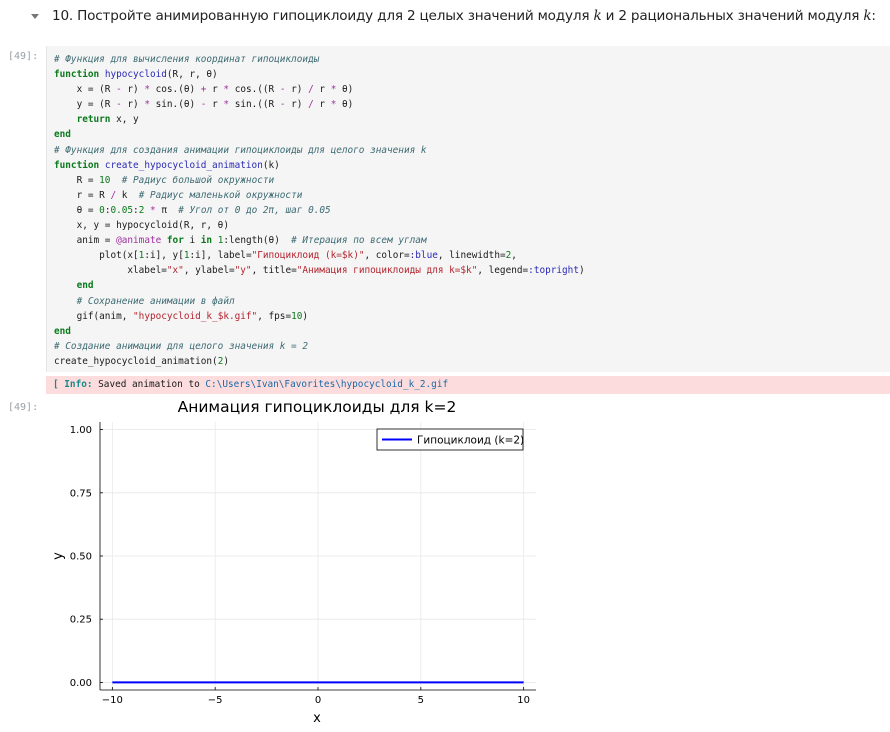 The width and height of the screenshot is (890, 732). I want to click on y-axis-label: y, so click(58, 556).